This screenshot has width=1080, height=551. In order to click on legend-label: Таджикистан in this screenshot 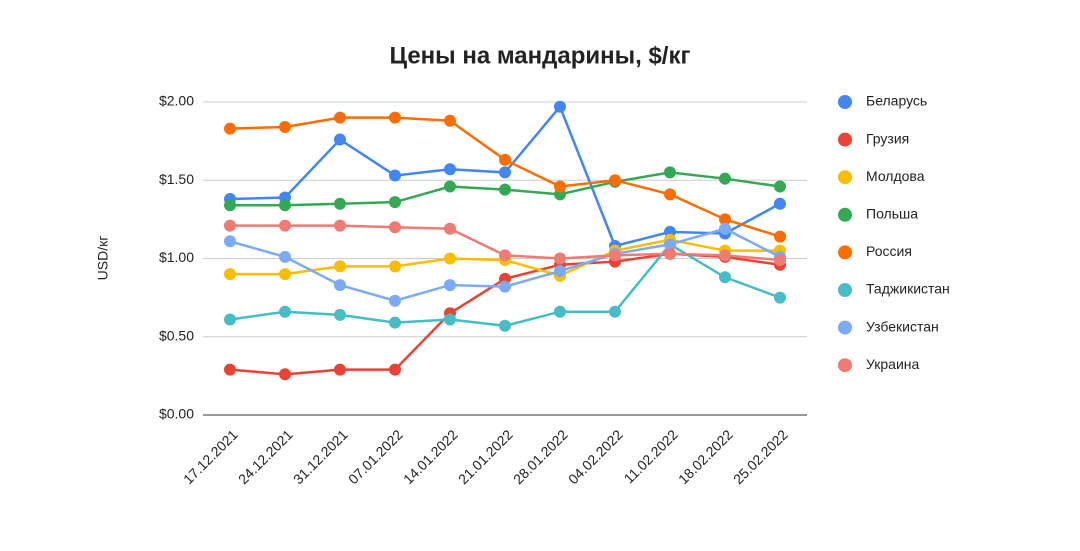, I will do `click(908, 289)`.